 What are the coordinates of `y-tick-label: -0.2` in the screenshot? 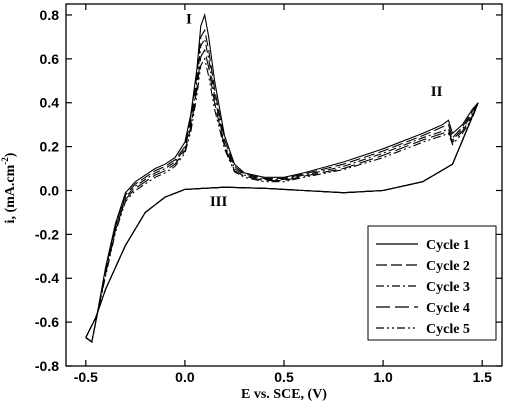 It's located at (47, 234).